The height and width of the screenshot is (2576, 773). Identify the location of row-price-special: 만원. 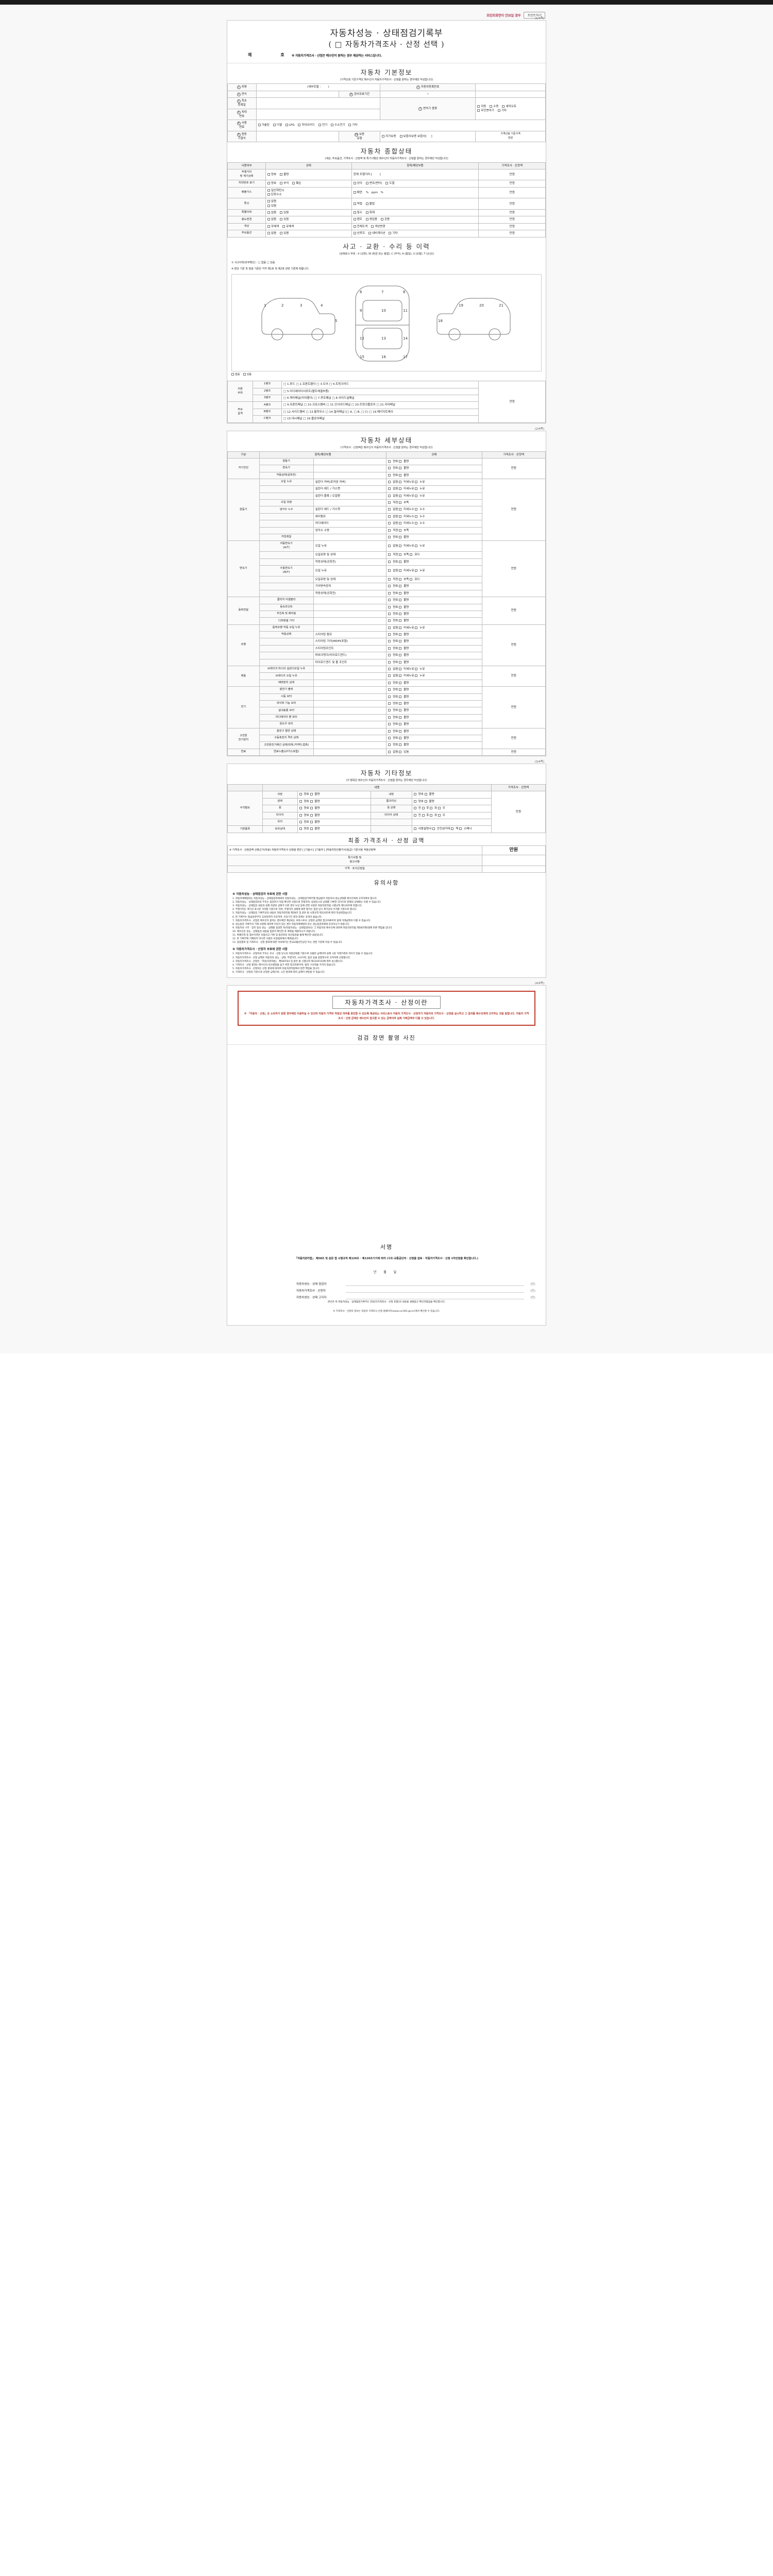
(512, 213).